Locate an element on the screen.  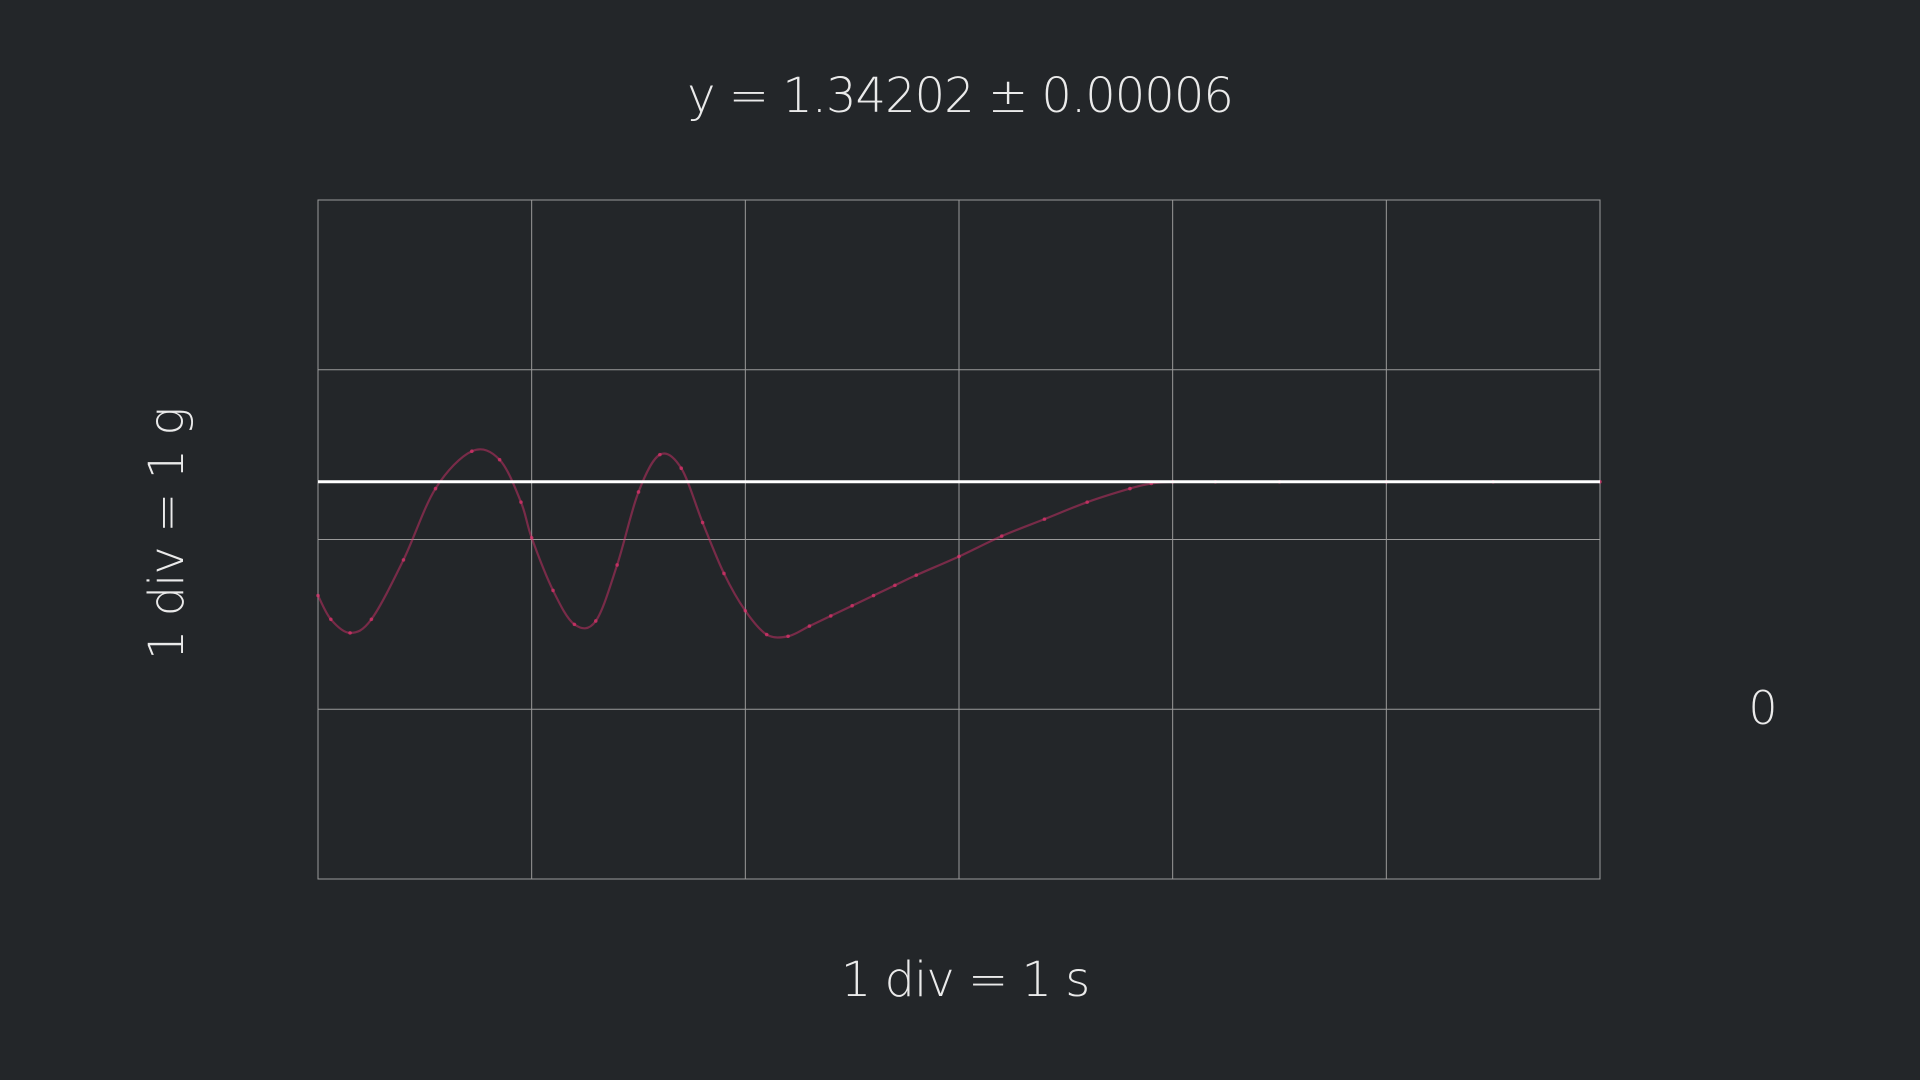
chart-title: y = 1.34202 ± 0.00006 is located at coordinates (960, 96).